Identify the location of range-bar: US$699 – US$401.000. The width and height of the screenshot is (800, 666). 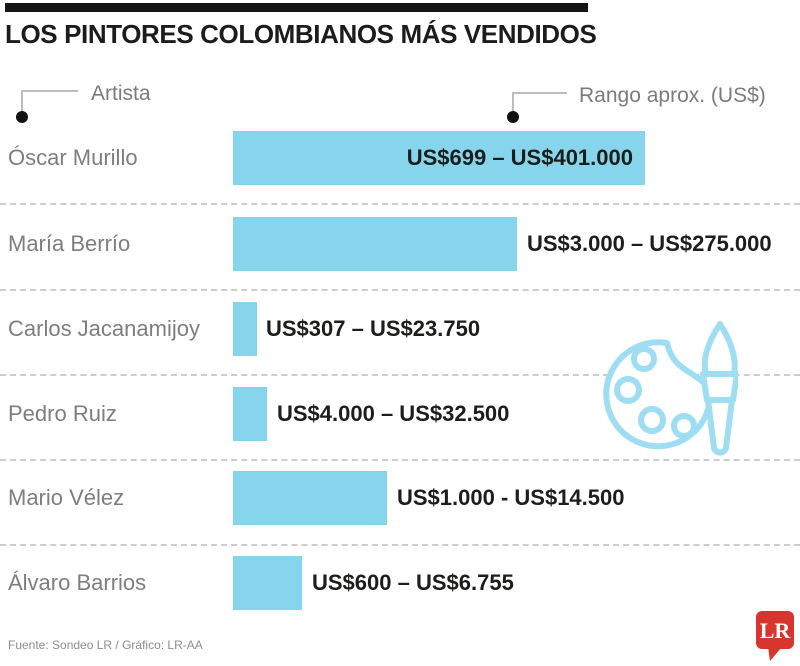
(439, 158).